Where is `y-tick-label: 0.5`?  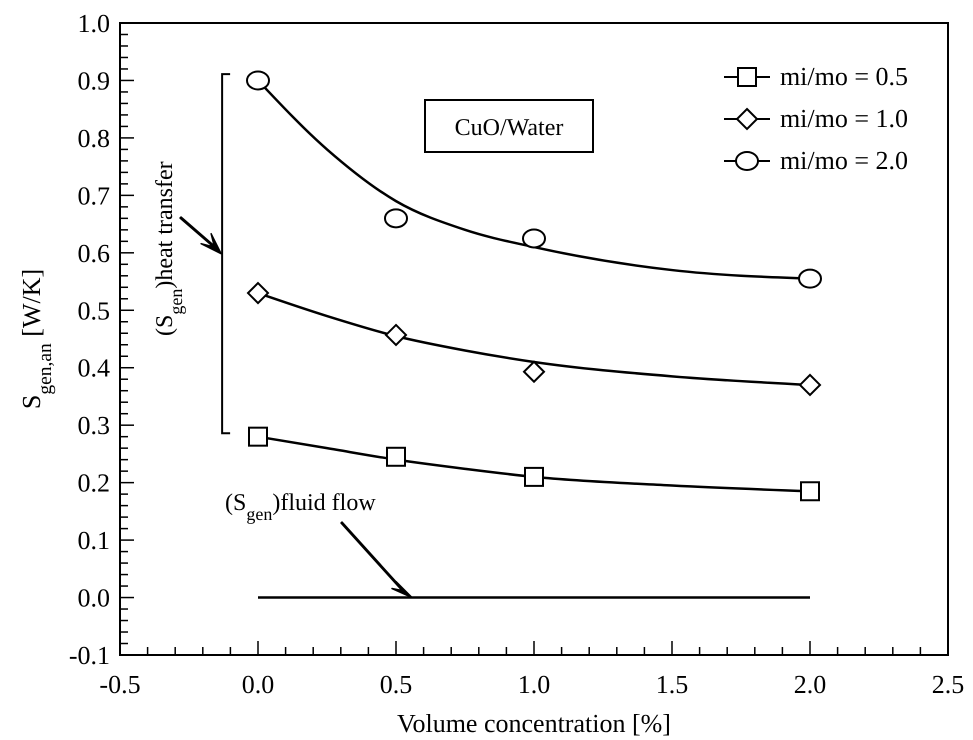 y-tick-label: 0.5 is located at coordinates (94, 311).